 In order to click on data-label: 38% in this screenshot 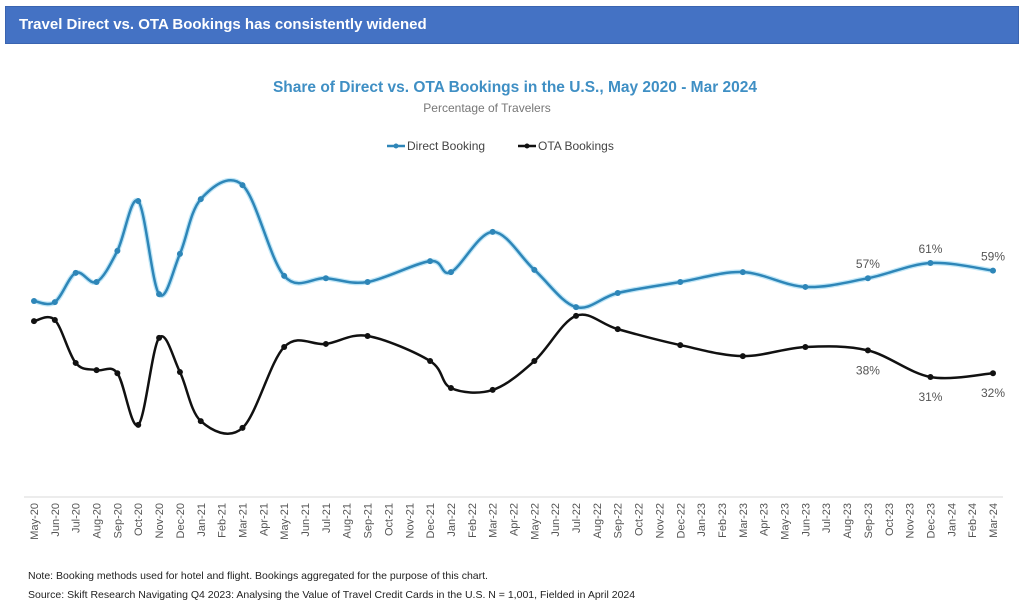, I will do `click(868, 370)`.